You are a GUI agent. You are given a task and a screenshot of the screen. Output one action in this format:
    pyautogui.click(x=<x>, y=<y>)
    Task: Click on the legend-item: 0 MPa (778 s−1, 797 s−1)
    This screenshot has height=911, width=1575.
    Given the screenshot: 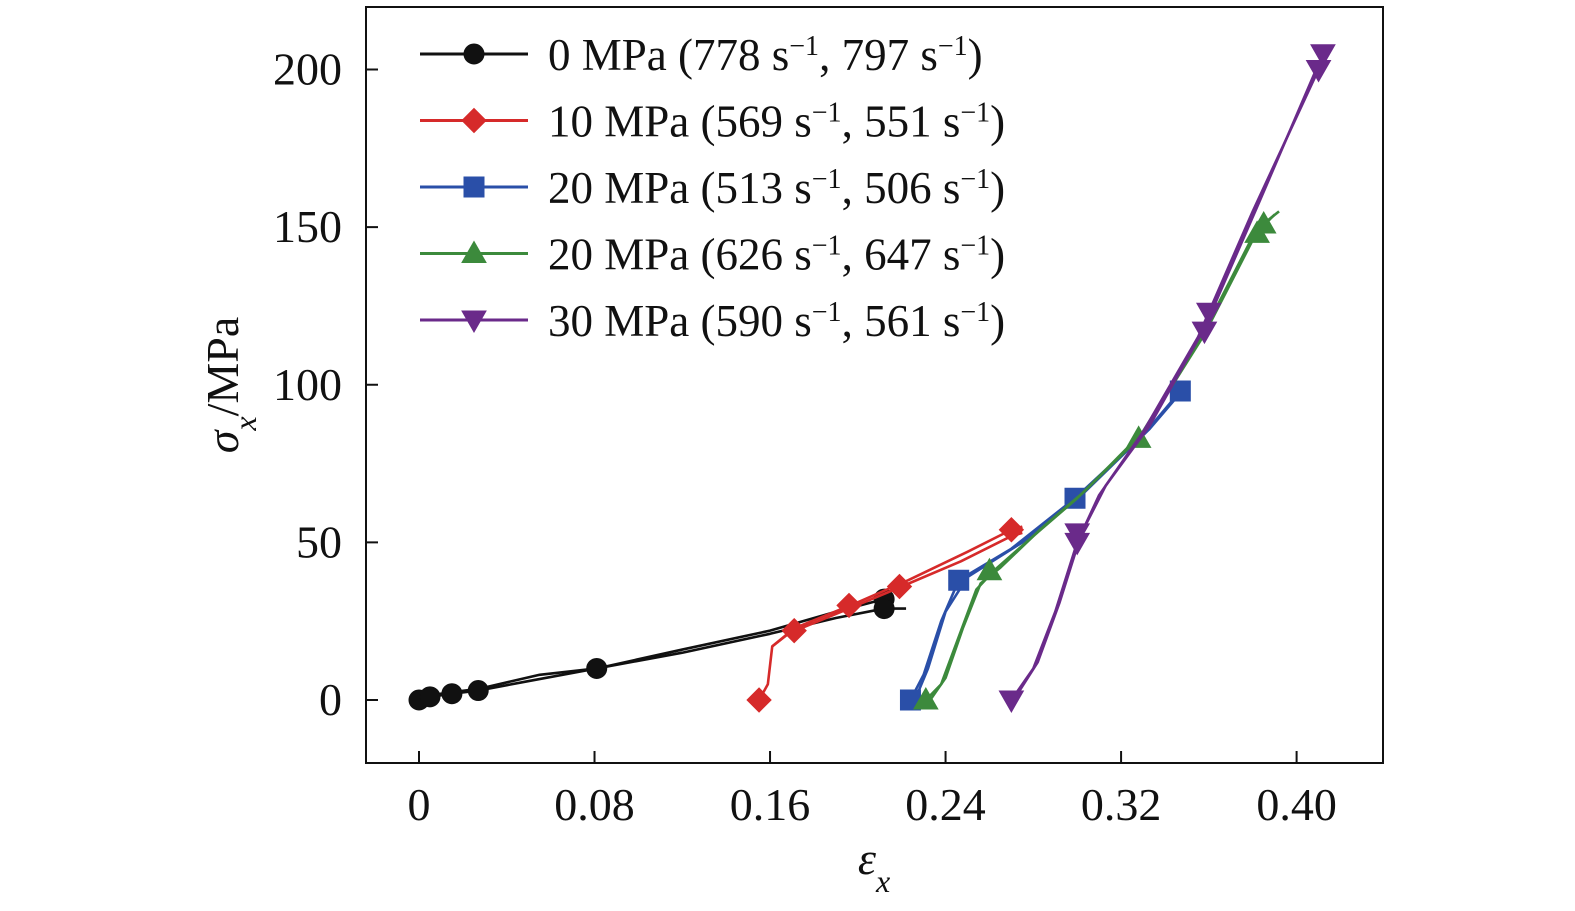 What is the action you would take?
    pyautogui.click(x=701, y=55)
    